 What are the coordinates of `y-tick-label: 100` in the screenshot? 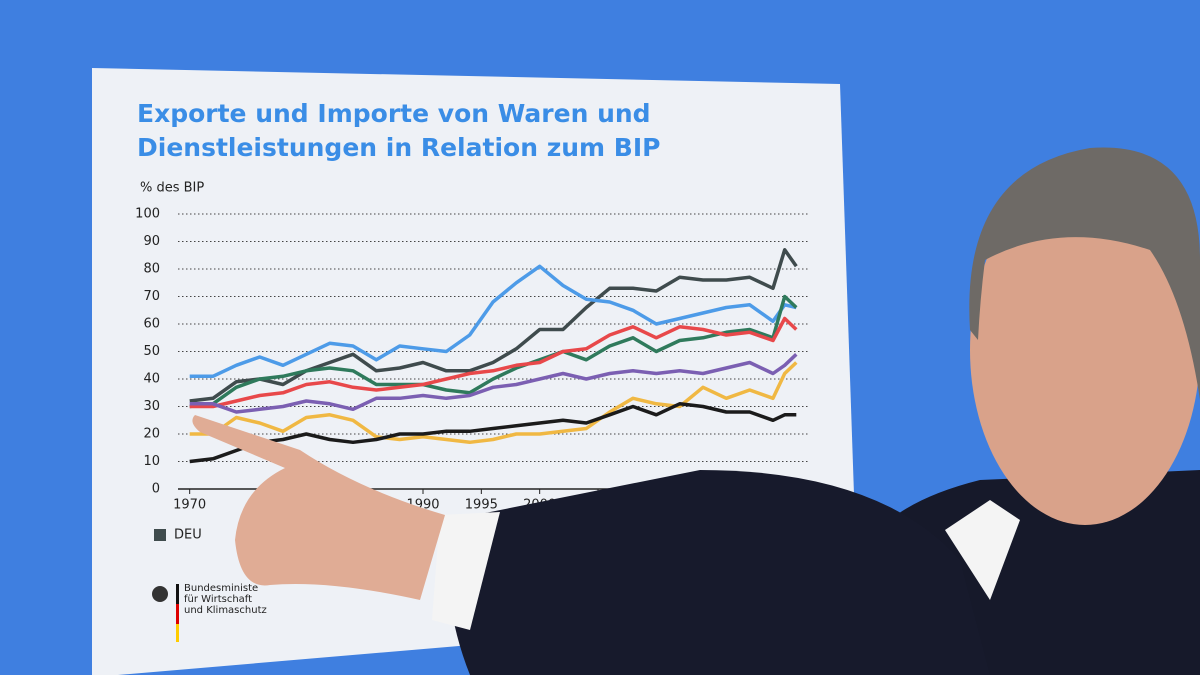 It's located at (147, 214).